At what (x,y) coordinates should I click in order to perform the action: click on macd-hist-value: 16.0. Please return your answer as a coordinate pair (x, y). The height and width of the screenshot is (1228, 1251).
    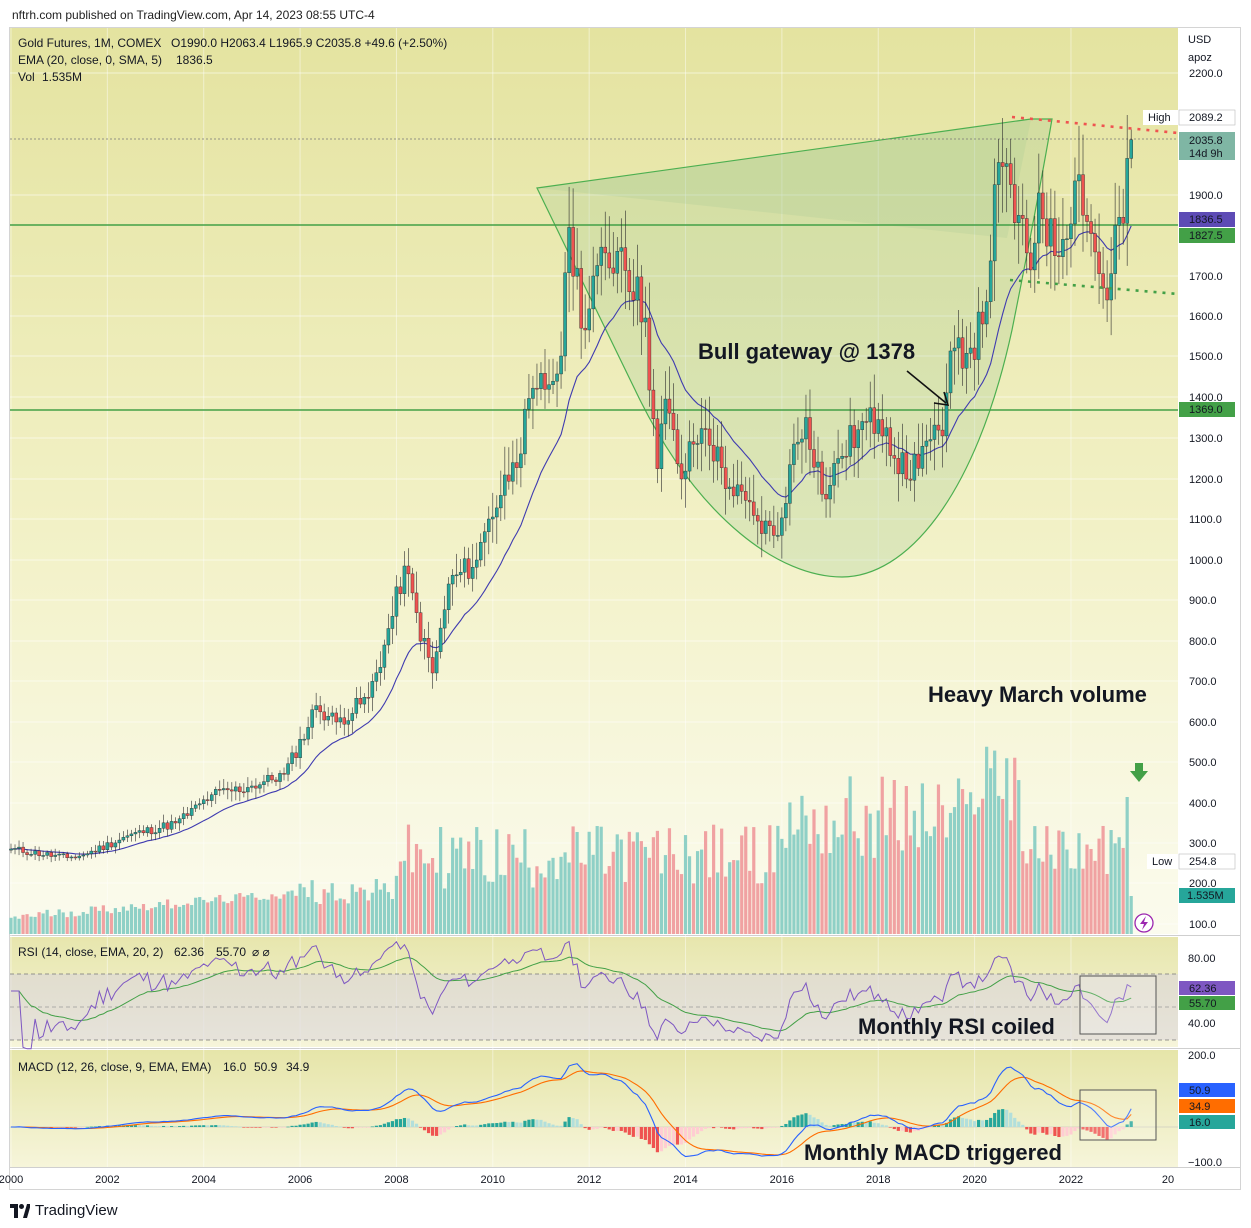
    Looking at the image, I should click on (235, 1067).